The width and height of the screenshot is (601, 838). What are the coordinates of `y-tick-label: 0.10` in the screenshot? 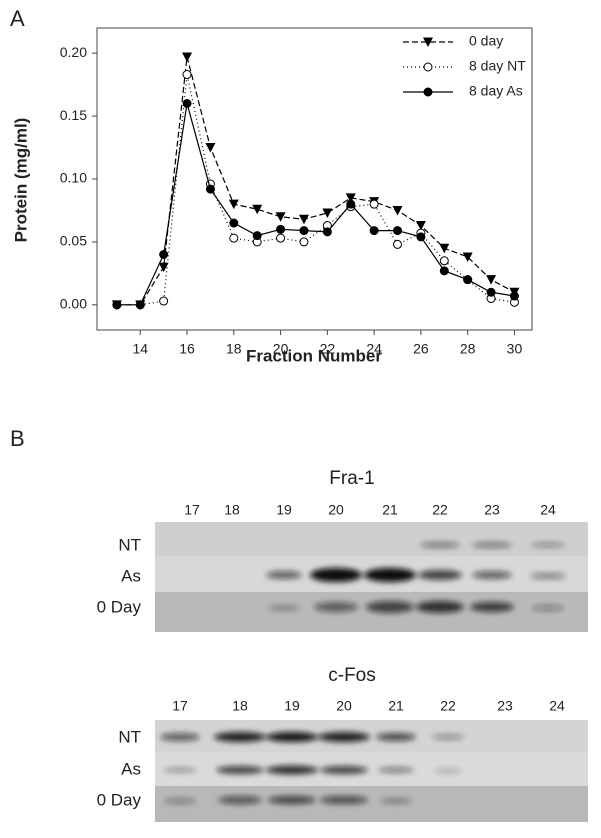 It's located at (73, 178).